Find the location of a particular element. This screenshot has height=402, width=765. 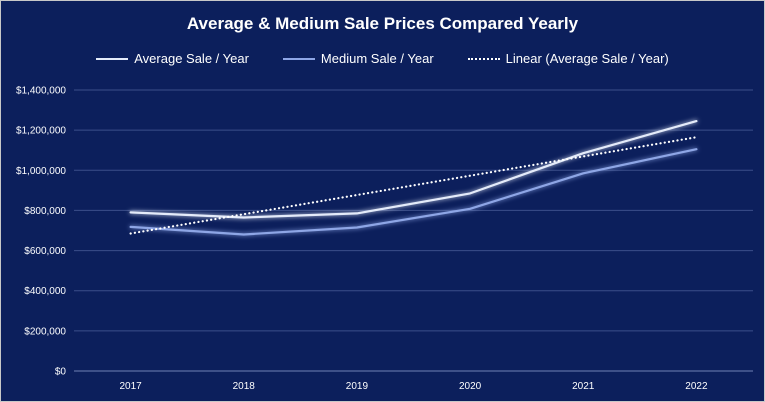

x-tick-label: 2018 is located at coordinates (244, 386).